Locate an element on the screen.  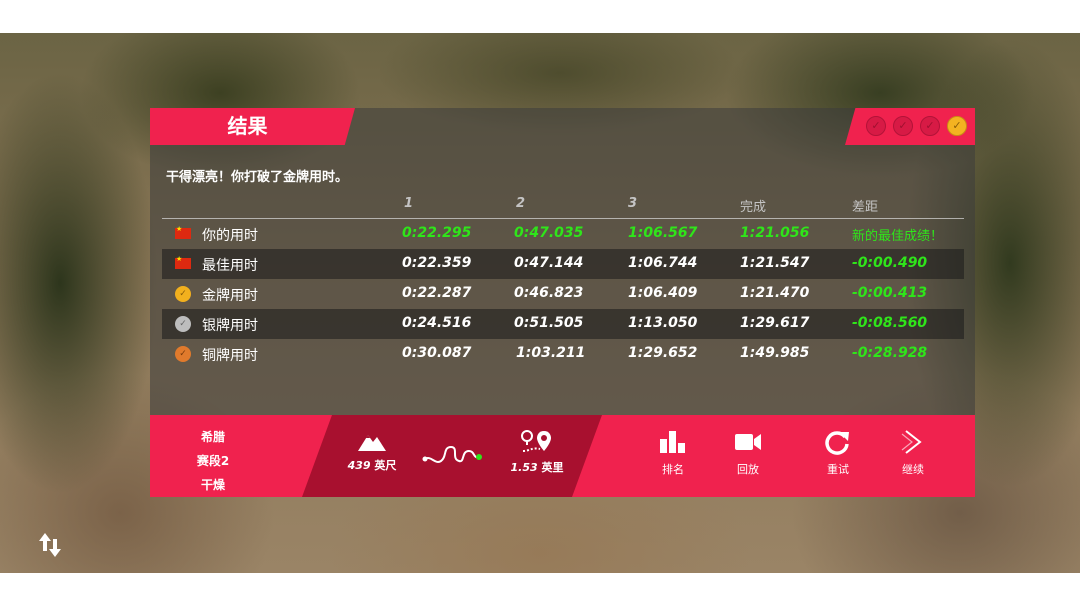
split-3-time: 1:13.050 is located at coordinates (663, 323).